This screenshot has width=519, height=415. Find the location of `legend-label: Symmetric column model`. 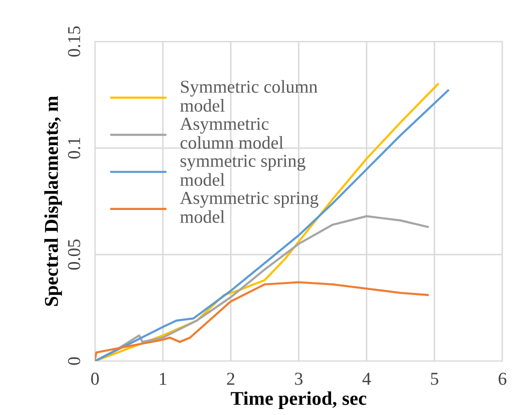

legend-label: Symmetric column model is located at coordinates (249, 96).